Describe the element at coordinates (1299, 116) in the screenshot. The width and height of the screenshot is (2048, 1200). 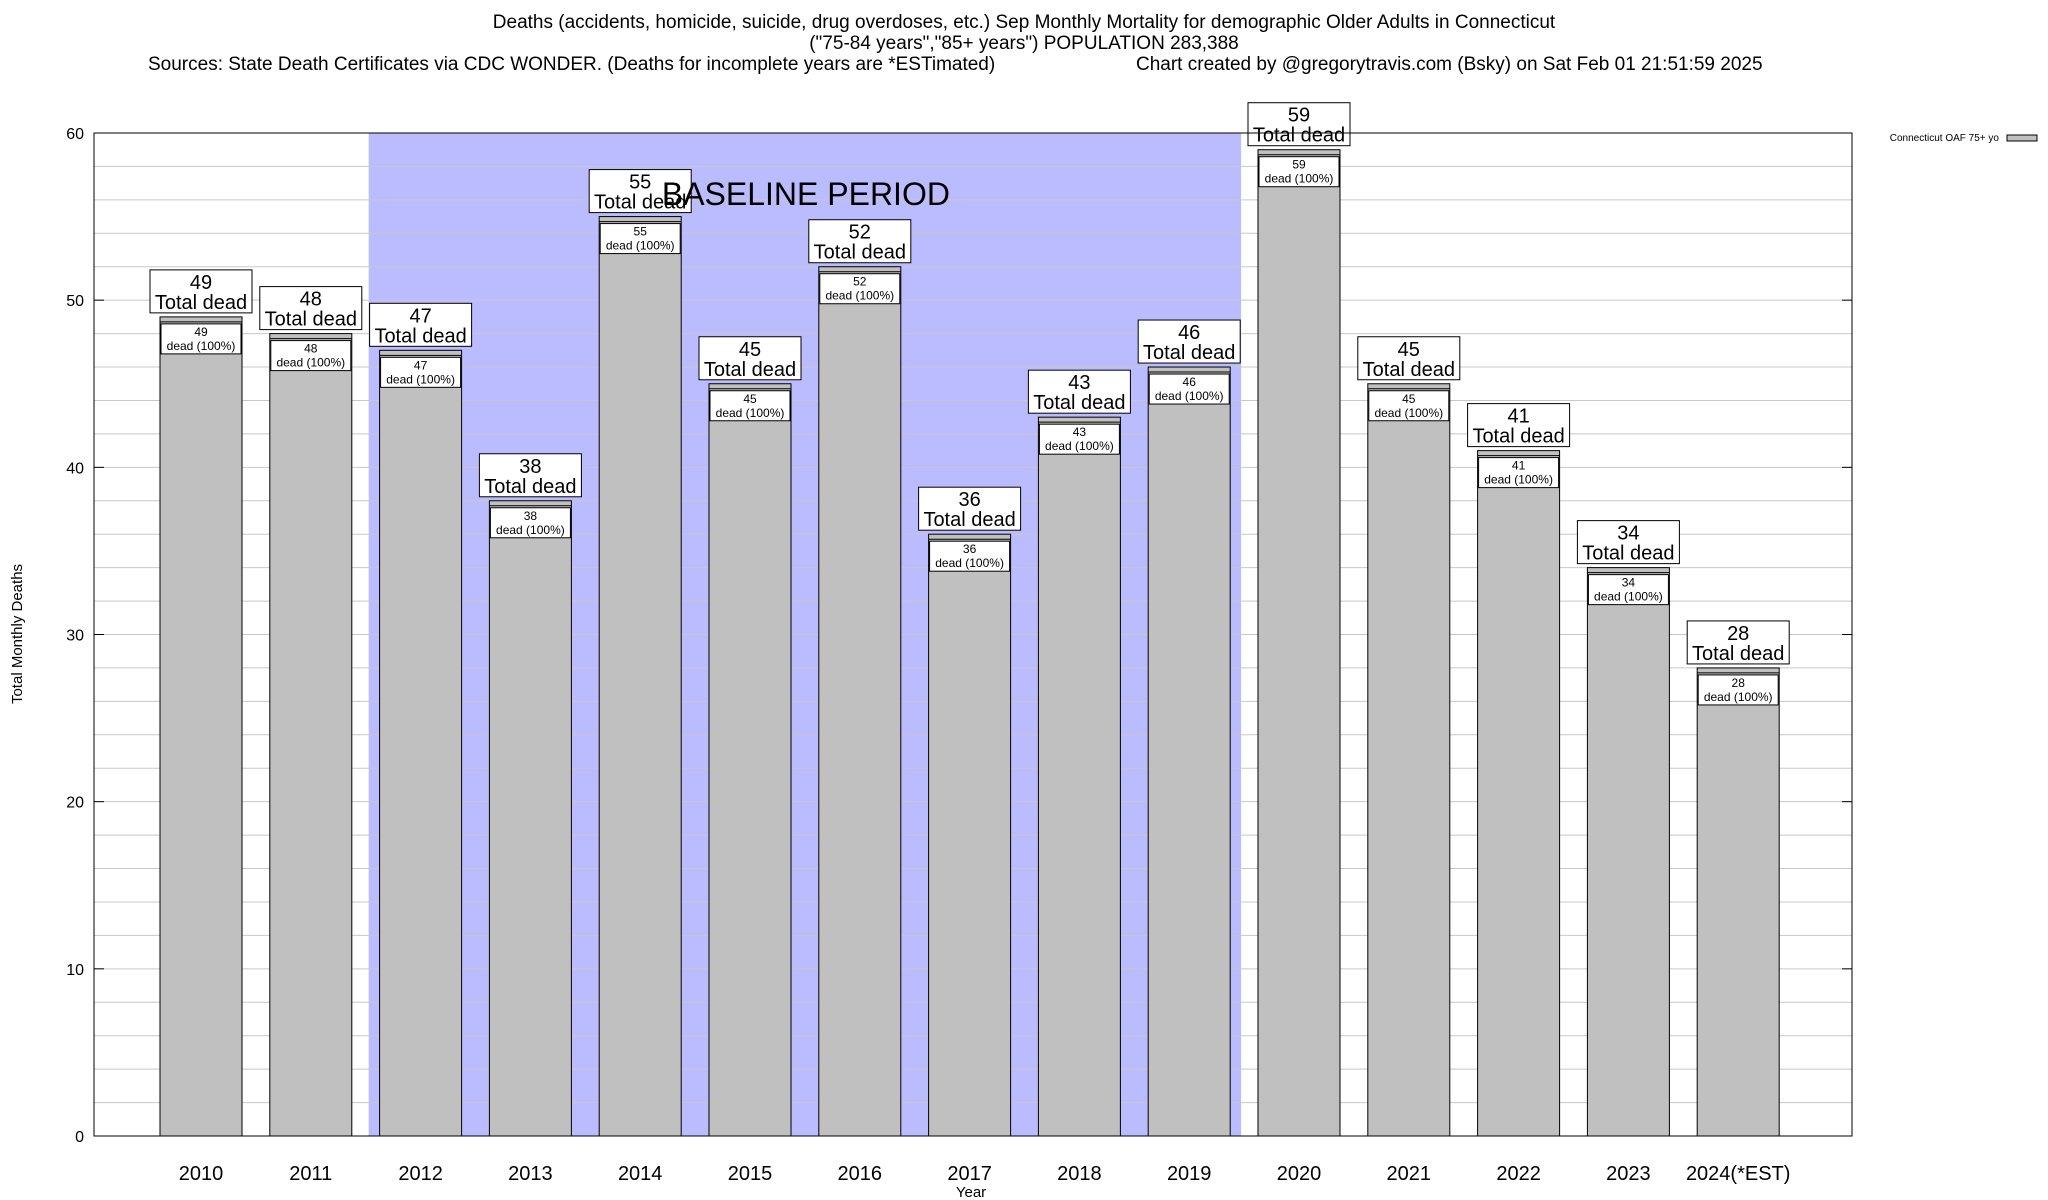
I see `total-value-label: 59` at that location.